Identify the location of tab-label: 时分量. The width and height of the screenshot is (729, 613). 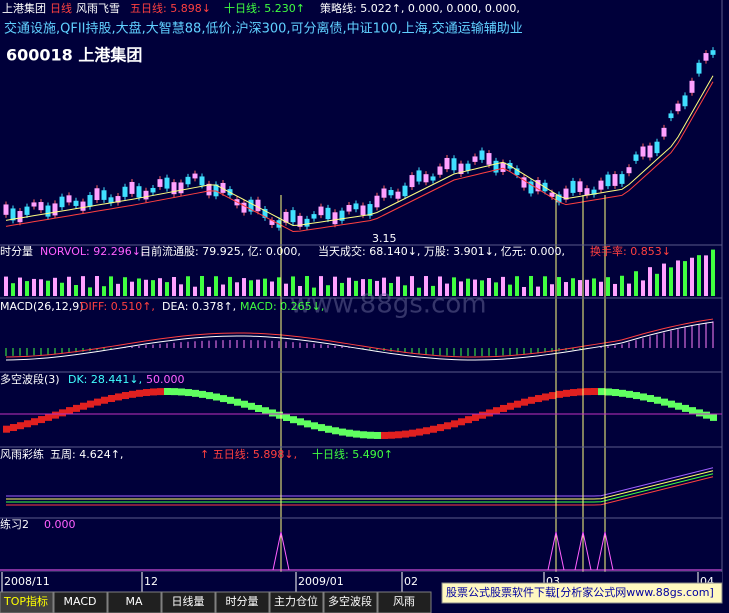
(242, 601).